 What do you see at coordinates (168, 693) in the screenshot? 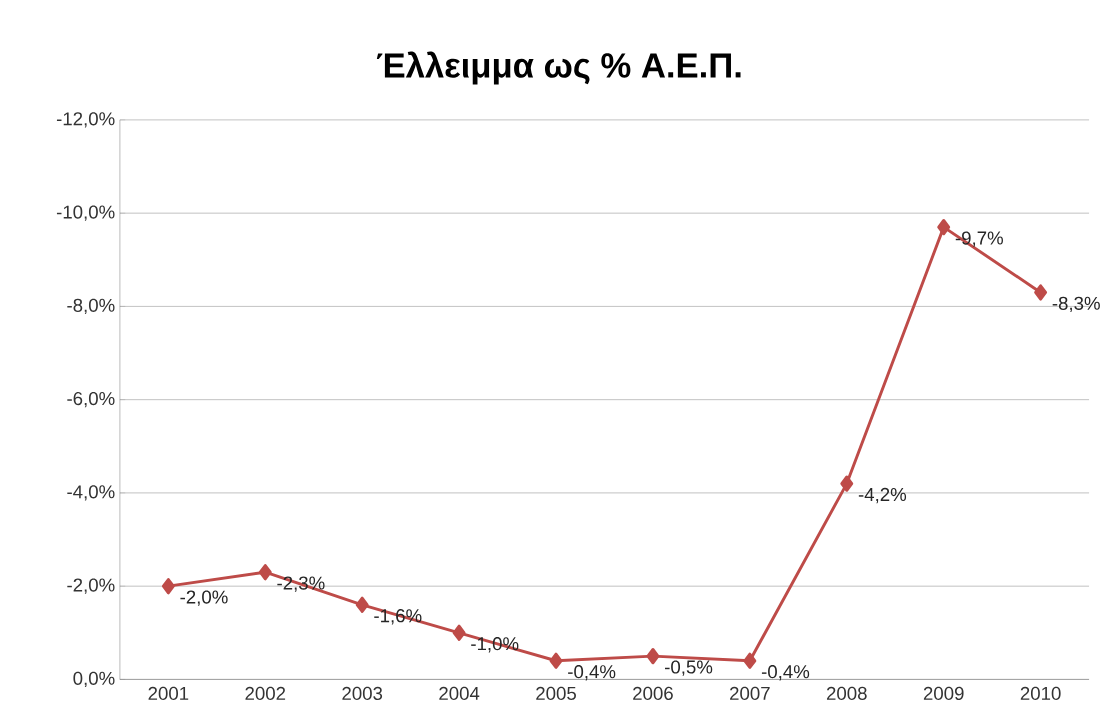
I see `x-tick-label: 2001` at bounding box center [168, 693].